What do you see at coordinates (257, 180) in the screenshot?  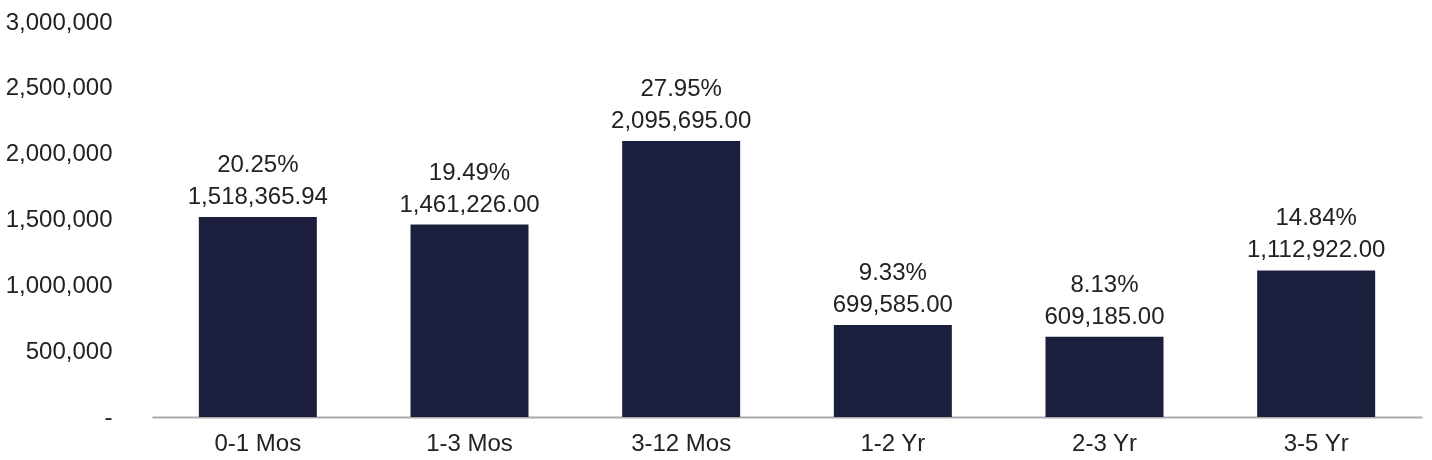 I see `text: 20.25% 1,518,365.94` at bounding box center [257, 180].